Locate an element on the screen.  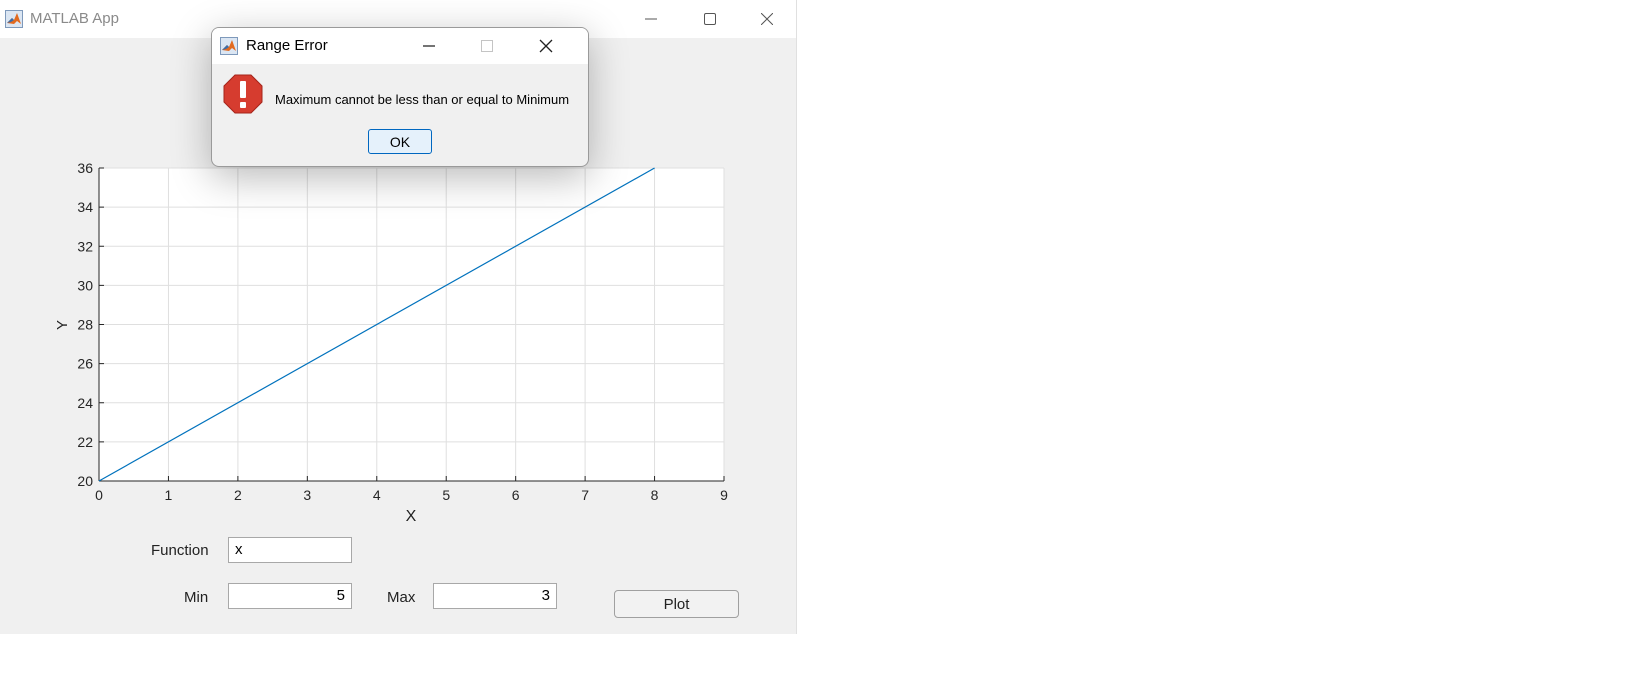
y-tick-label: 32 is located at coordinates (85, 246).